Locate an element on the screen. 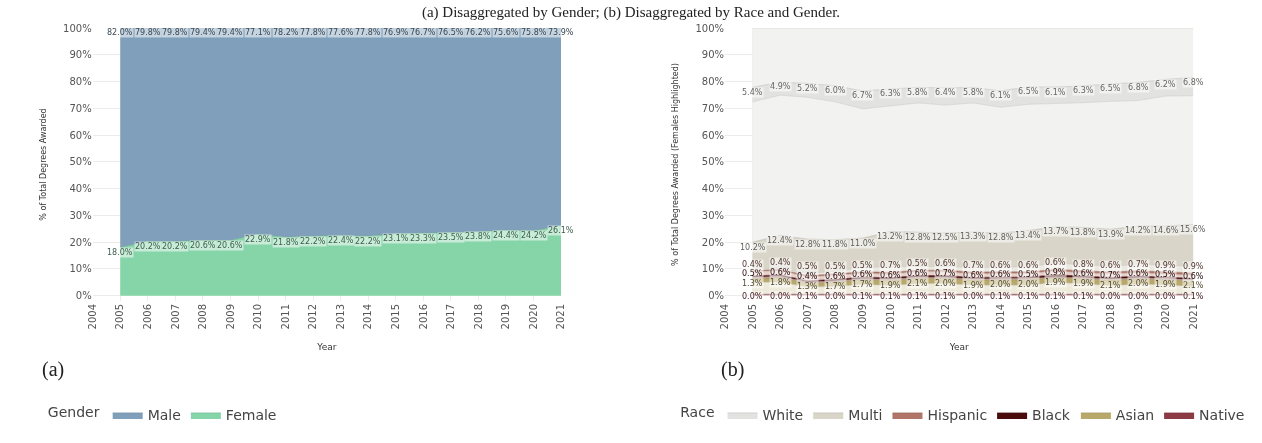 The width and height of the screenshot is (1262, 443). data-label: 76.7% is located at coordinates (423, 32).